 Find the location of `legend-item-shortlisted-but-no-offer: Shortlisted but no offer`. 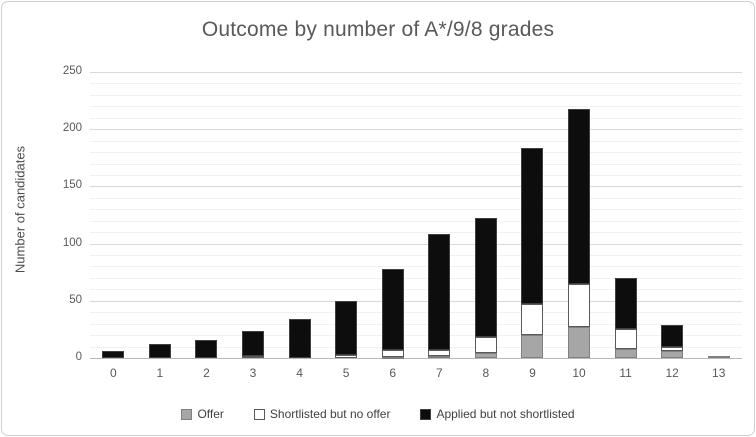

legend-item-shortlisted-but-no-offer: Shortlisted but no offer is located at coordinates (322, 414).